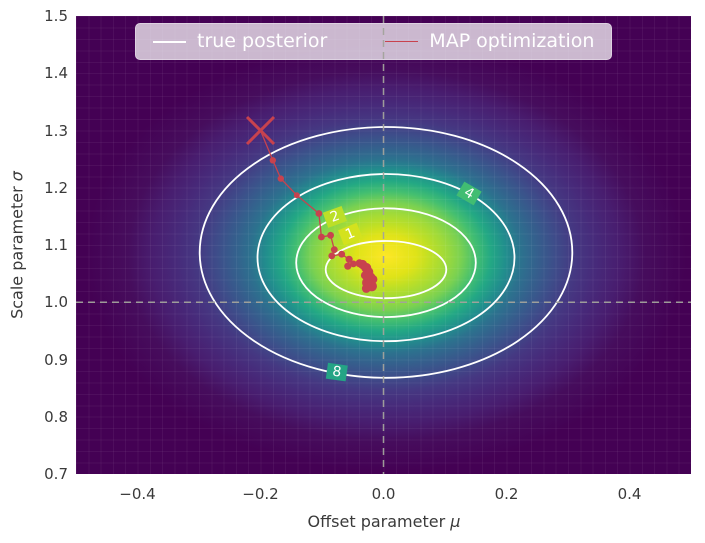 This screenshot has height=543, width=705. I want to click on contour-label-group-2: 2, so click(335, 216).